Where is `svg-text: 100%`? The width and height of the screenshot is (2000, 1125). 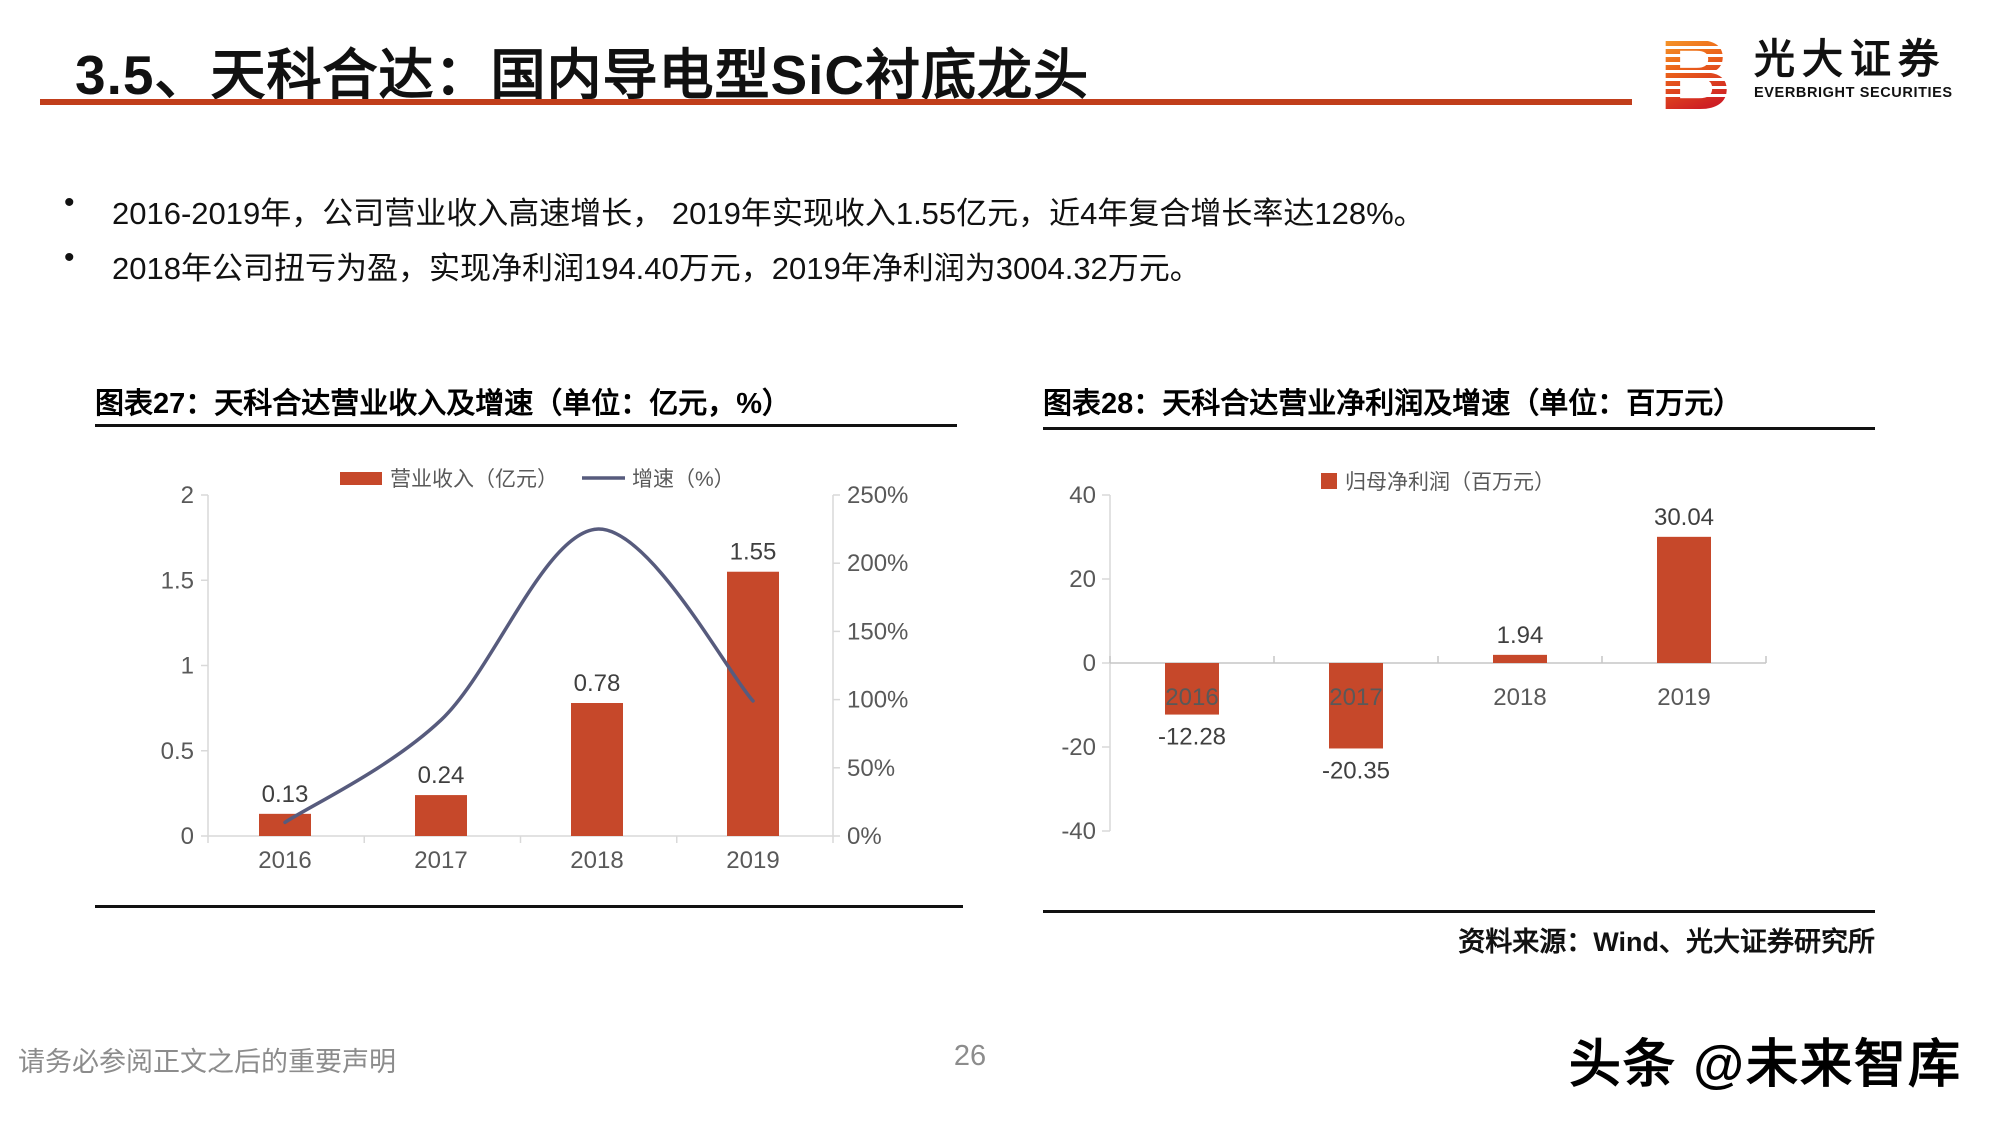 svg-text: 100% is located at coordinates (877, 700).